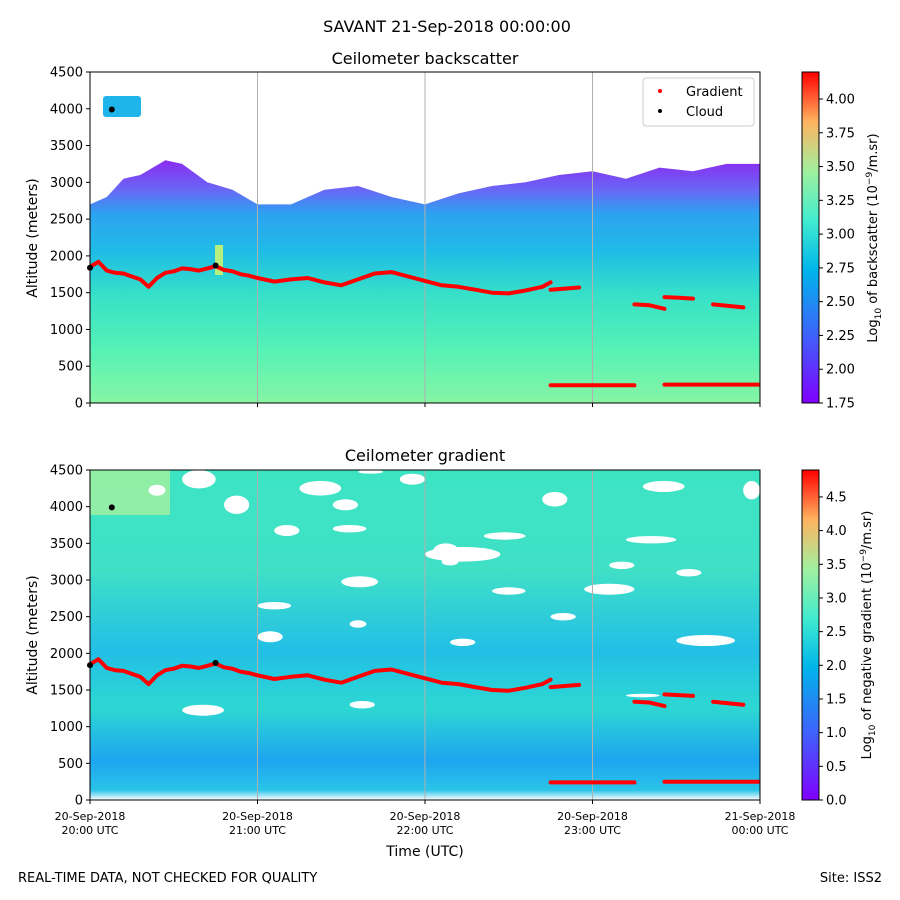 This screenshot has height=900, width=900. Describe the element at coordinates (66, 146) in the screenshot. I see `backscatter-y-tick-label: 3500` at that location.